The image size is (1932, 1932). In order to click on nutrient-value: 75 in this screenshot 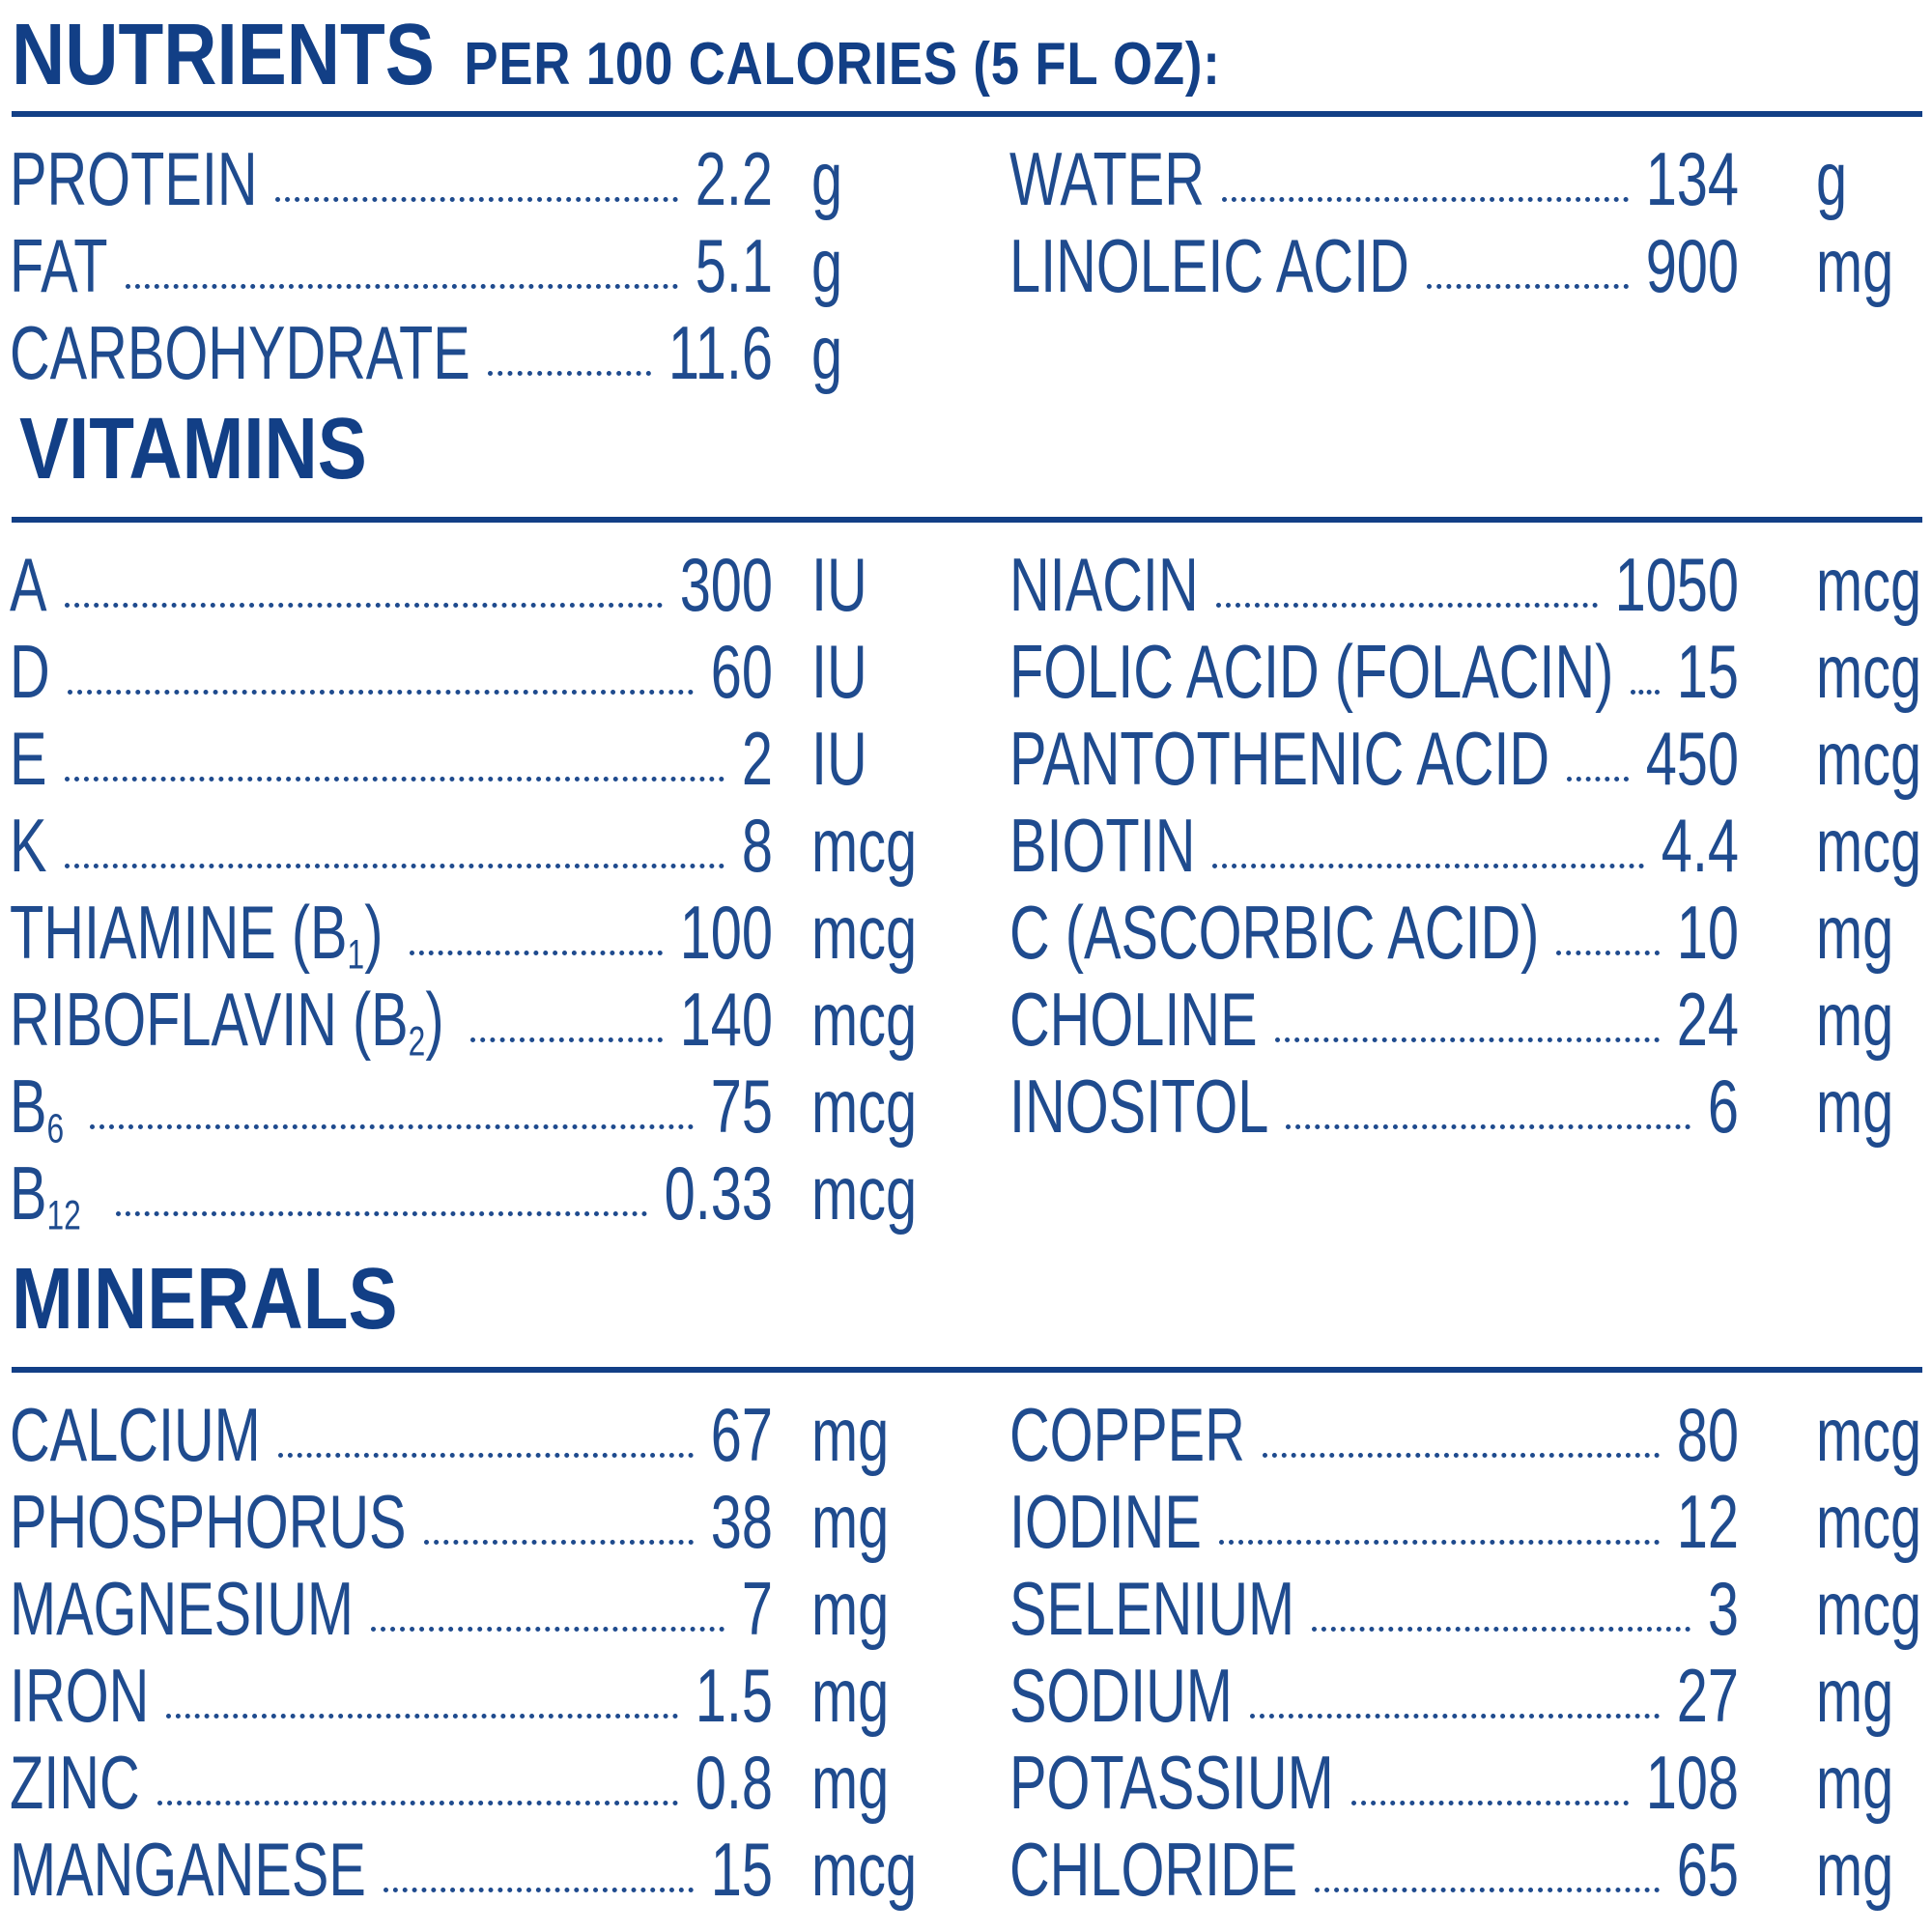, I will do `click(741, 1106)`.